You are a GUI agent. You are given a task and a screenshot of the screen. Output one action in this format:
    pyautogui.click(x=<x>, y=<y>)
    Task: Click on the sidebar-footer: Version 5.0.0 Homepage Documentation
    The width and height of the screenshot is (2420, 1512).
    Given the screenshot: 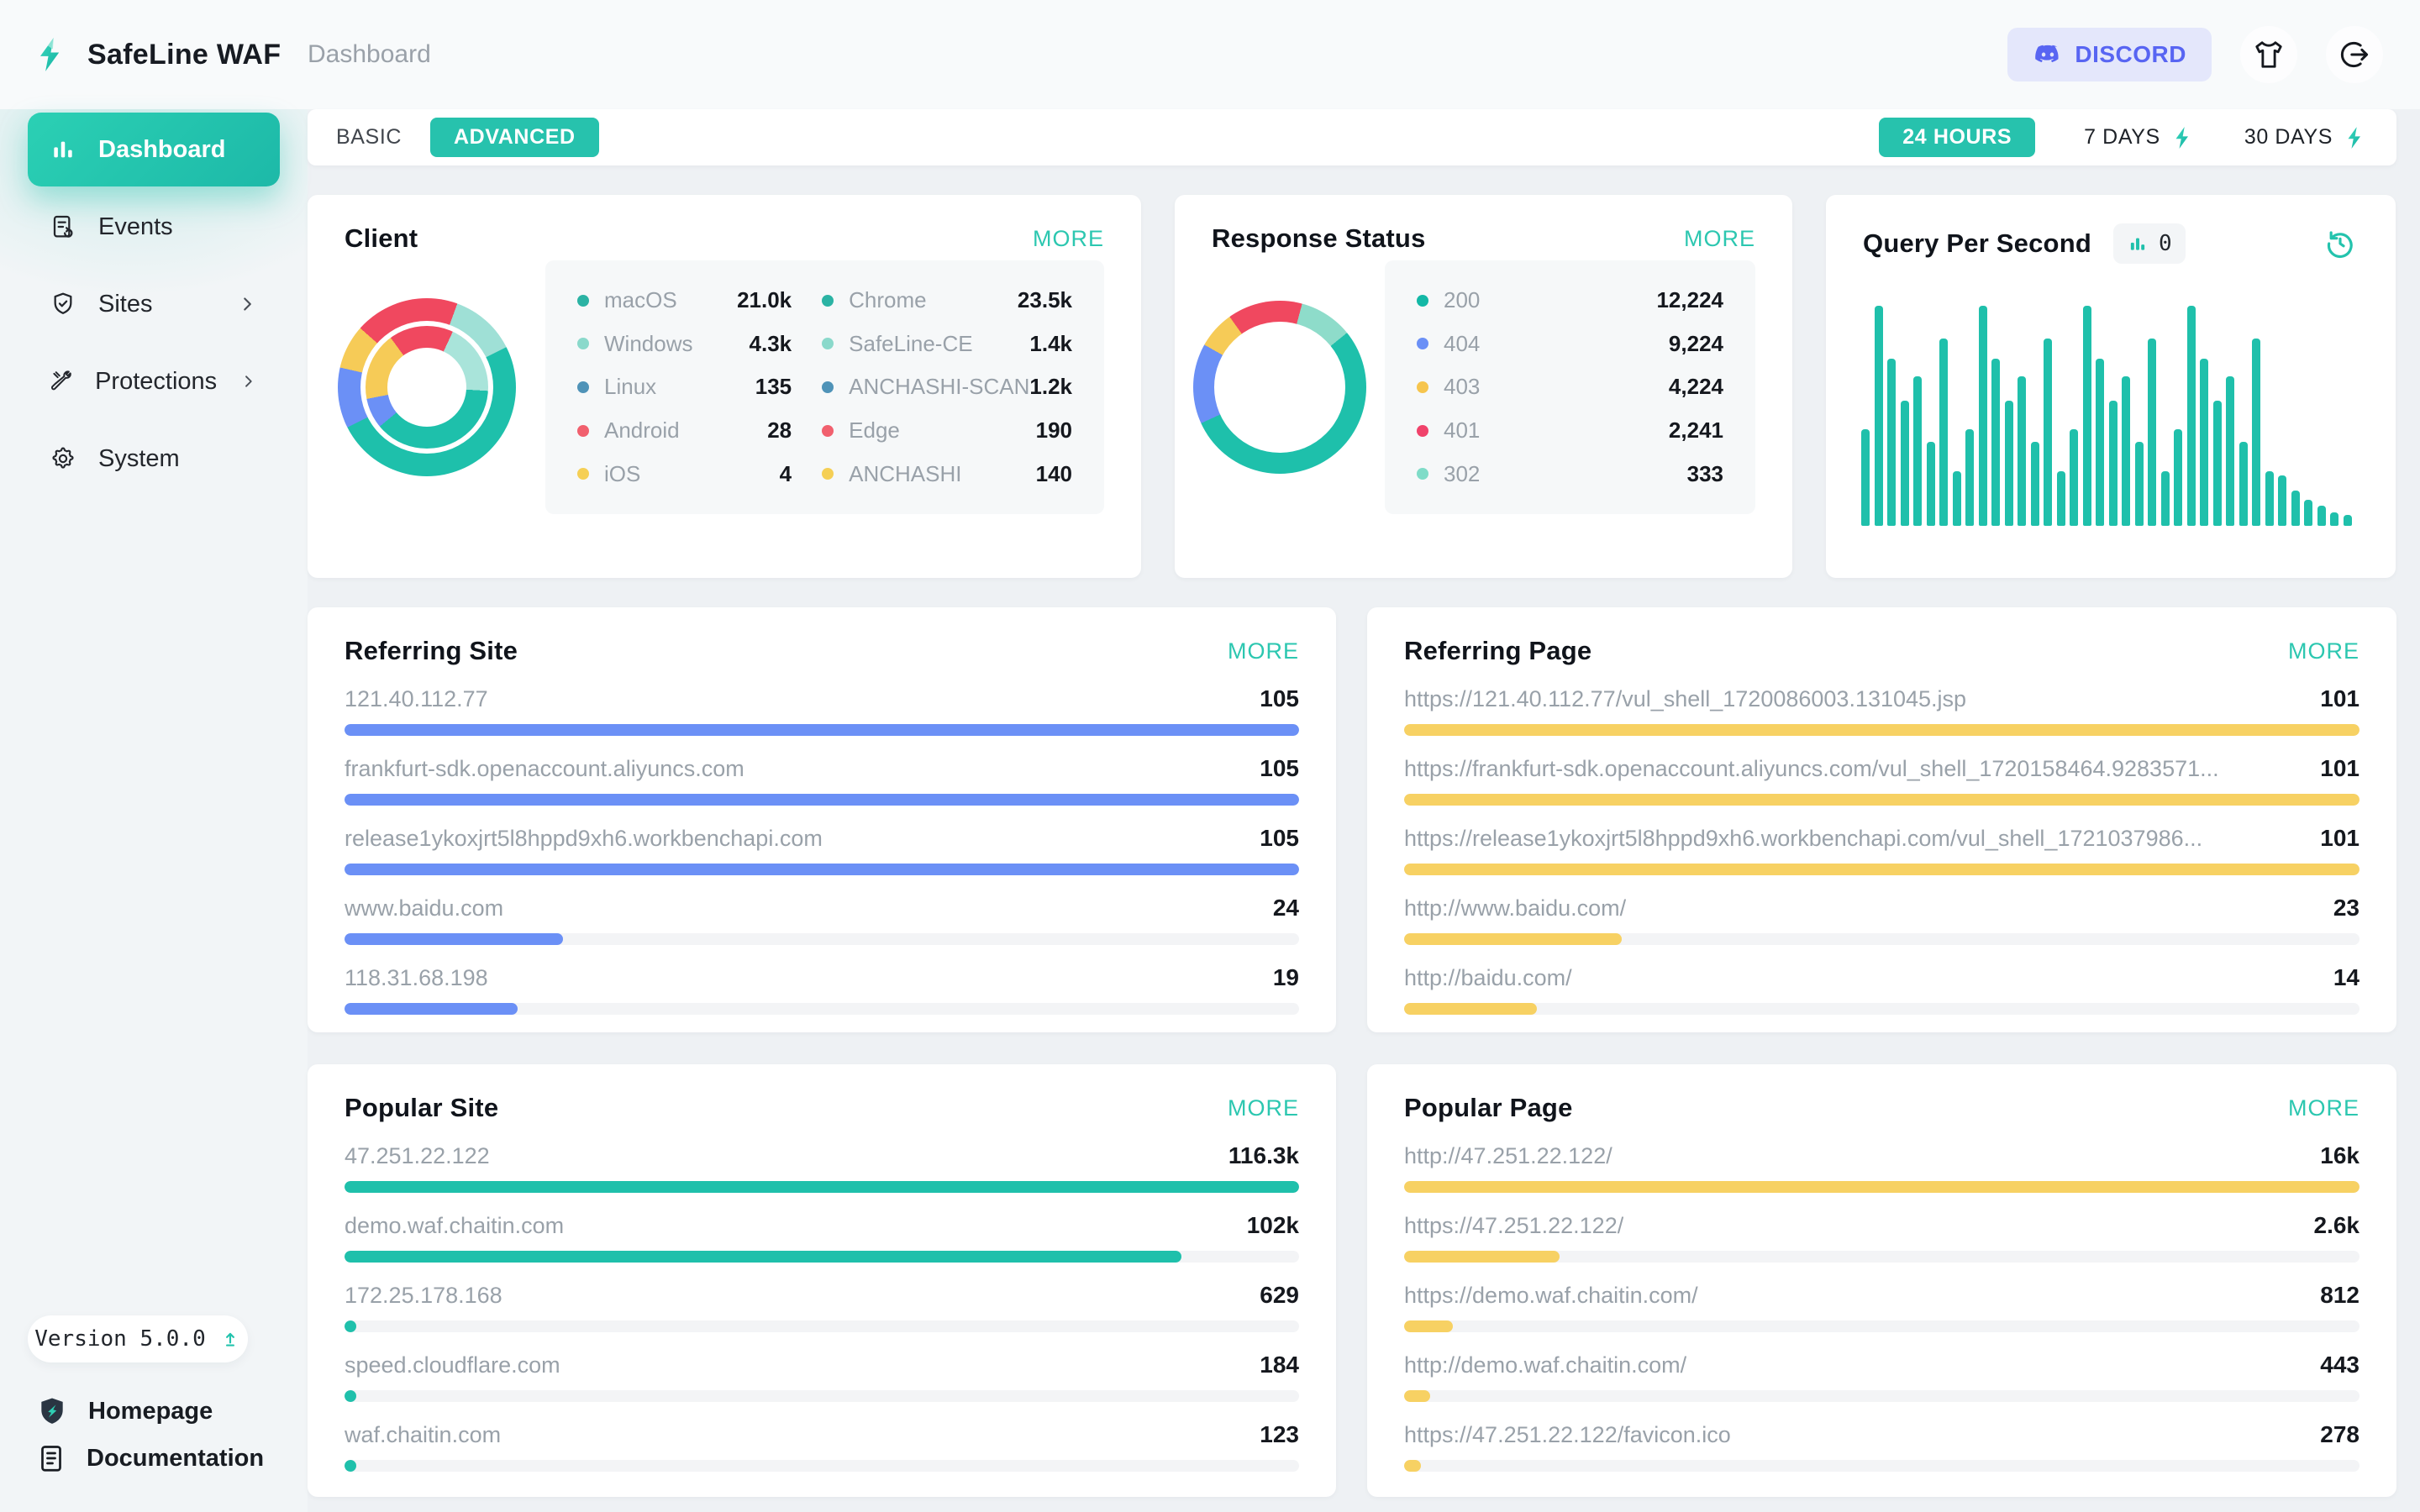 What is the action you would take?
    pyautogui.click(x=155, y=1398)
    